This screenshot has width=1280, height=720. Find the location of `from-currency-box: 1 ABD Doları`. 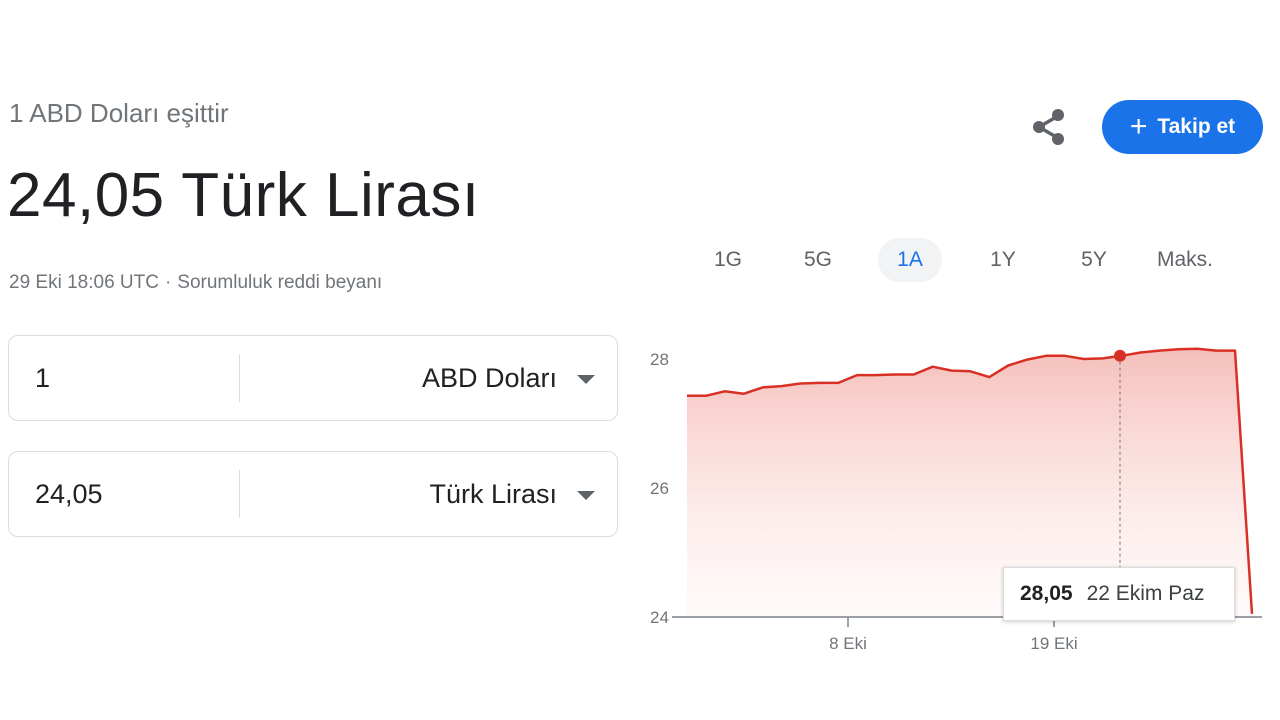

from-currency-box: 1 ABD Doları is located at coordinates (313, 378).